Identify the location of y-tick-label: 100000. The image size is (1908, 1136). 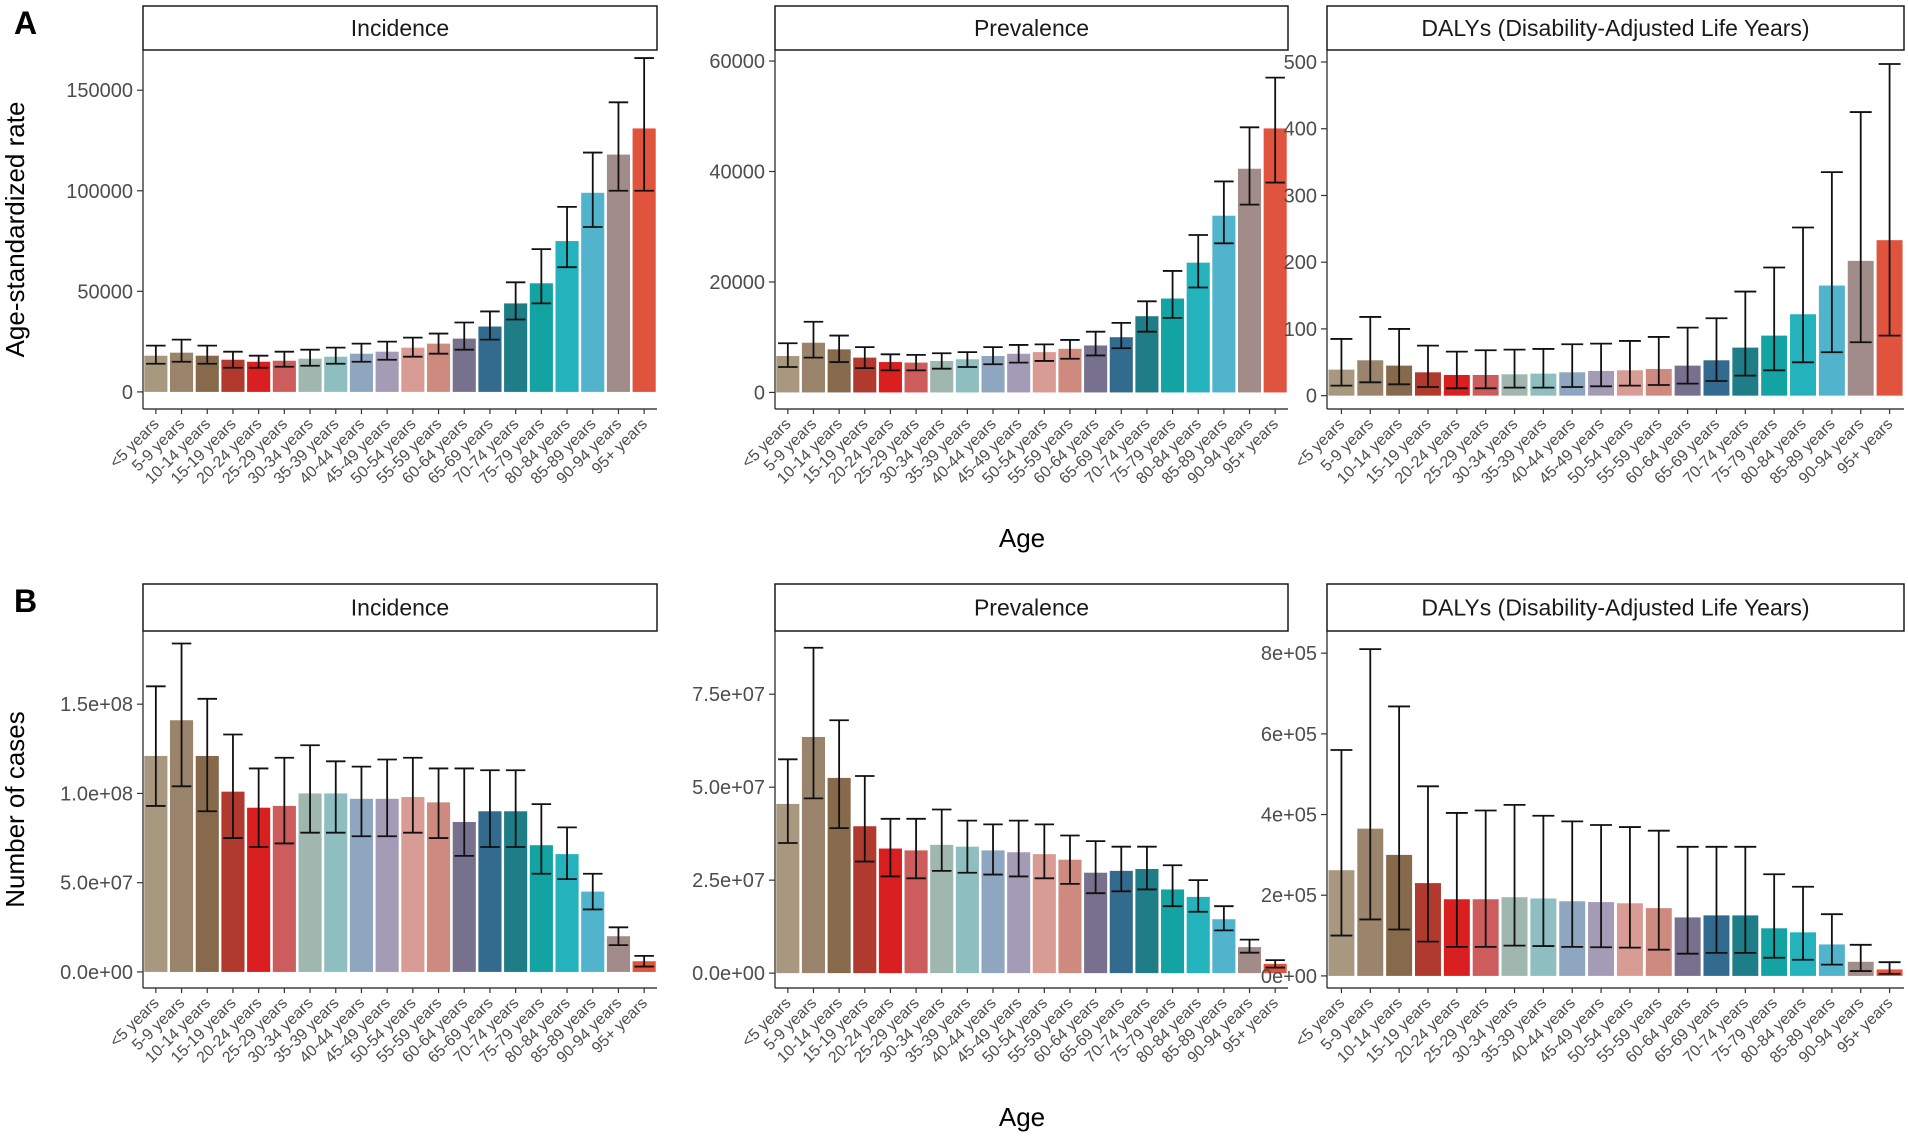
(99, 192).